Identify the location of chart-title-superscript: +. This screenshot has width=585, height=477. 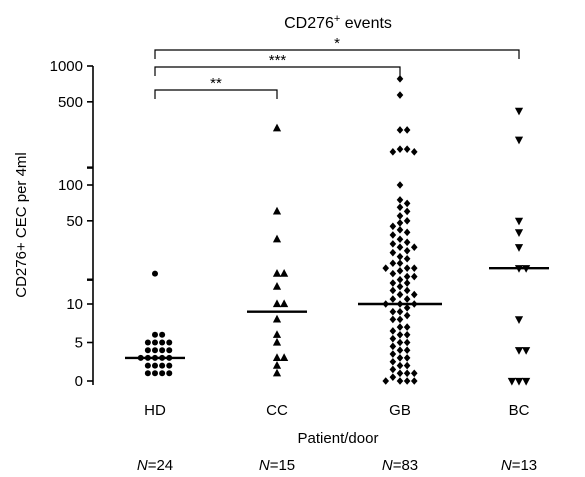
(337, 19).